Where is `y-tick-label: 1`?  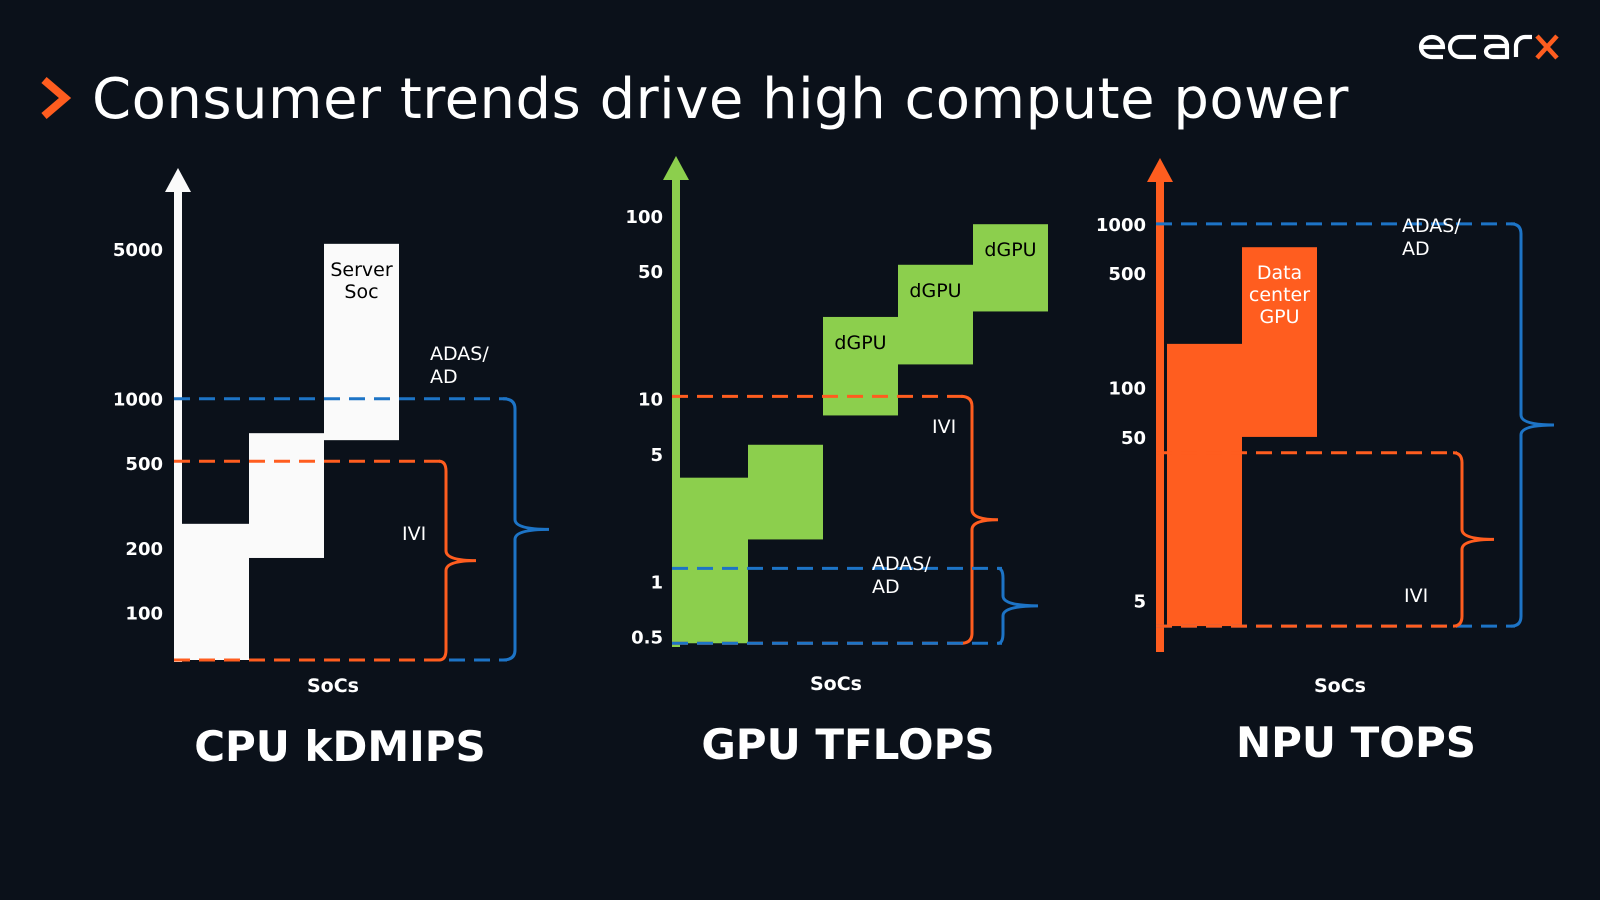 y-tick-label: 1 is located at coordinates (656, 583).